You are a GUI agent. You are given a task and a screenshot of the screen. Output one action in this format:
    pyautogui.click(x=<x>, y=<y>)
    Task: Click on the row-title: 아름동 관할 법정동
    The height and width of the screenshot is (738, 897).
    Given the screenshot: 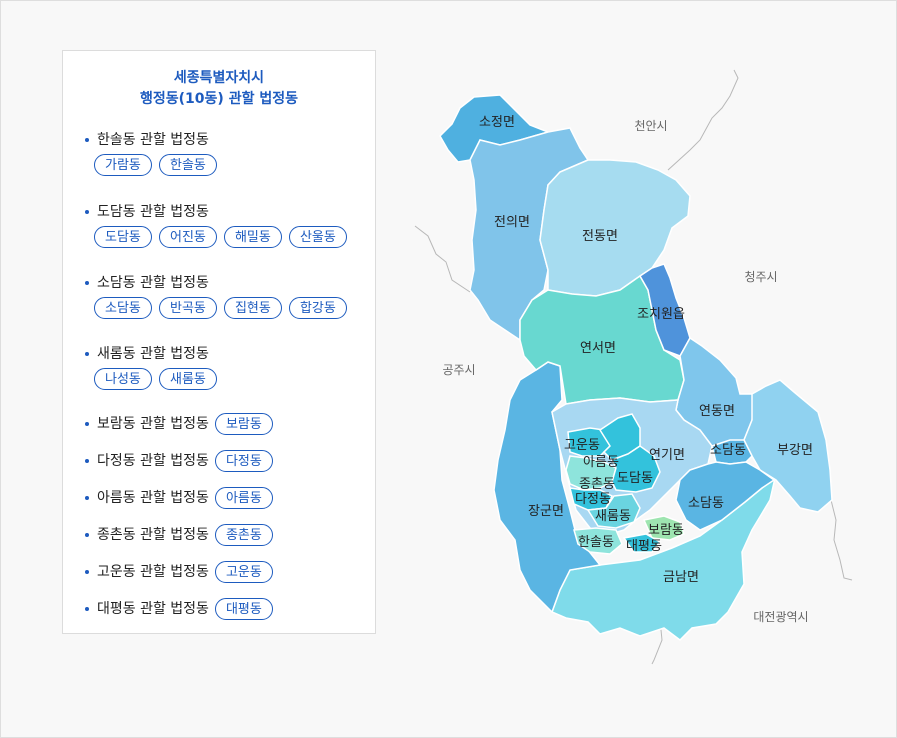 What is the action you would take?
    pyautogui.click(x=147, y=498)
    